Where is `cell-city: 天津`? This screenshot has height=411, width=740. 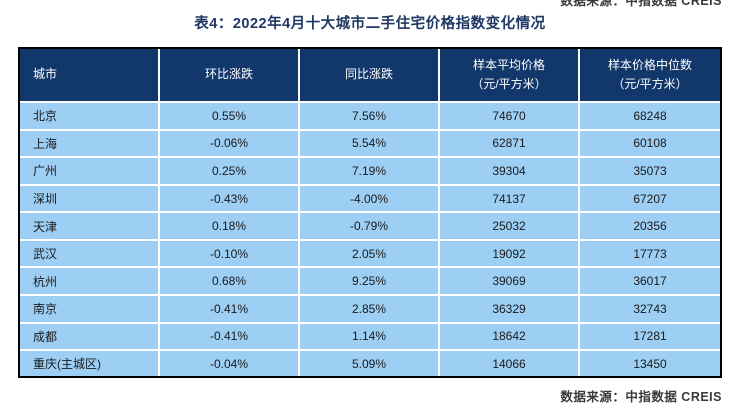 cell-city: 天津 is located at coordinates (90, 227).